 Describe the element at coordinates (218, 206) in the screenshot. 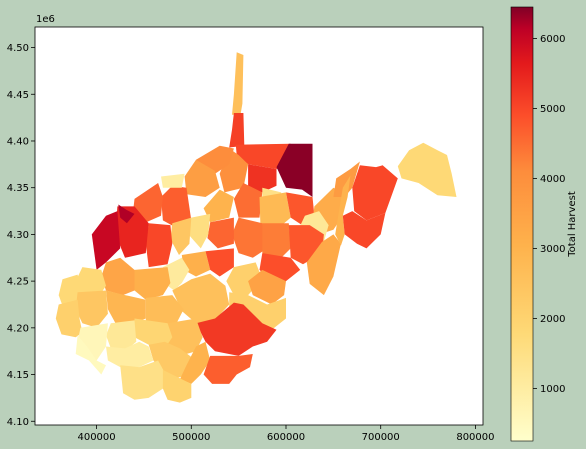

I see `county-c11` at that location.